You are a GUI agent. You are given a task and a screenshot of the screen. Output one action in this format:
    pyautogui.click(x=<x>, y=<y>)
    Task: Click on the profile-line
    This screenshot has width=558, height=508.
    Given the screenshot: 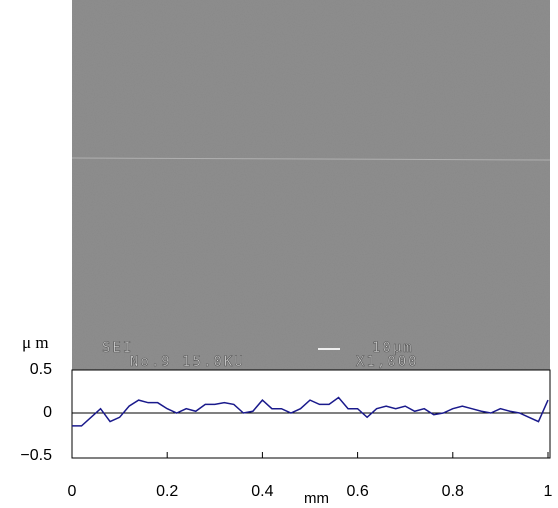 What is the action you would take?
    pyautogui.click(x=310, y=411)
    